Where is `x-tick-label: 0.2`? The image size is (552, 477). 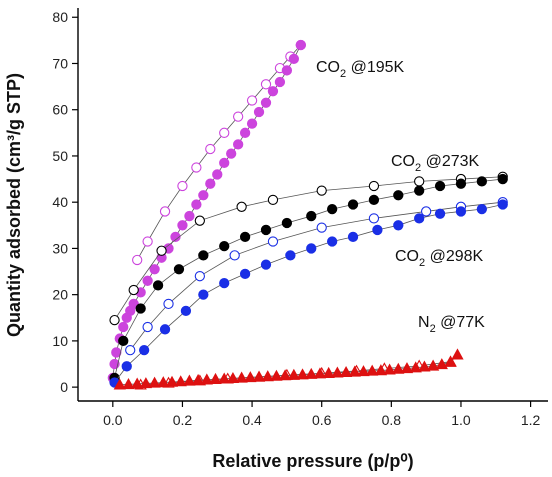
x-tick-label: 0.2 is located at coordinates (183, 420).